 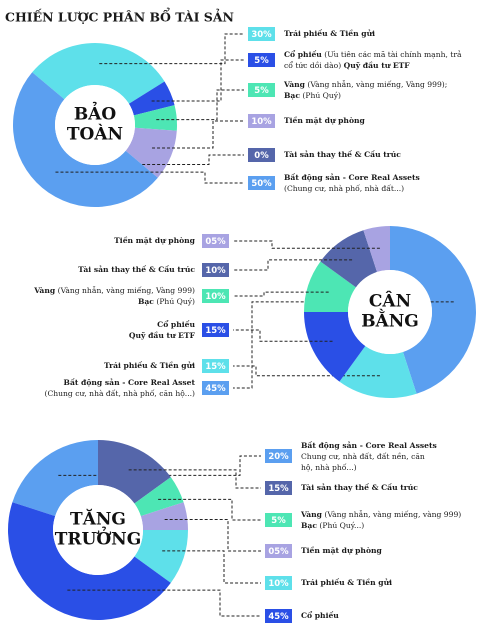 I want to click on label-part: Quỹ đầu tư ETF, so click(x=377, y=65).